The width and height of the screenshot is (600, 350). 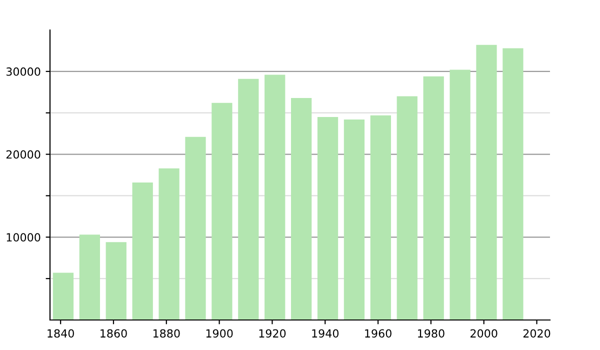 I want to click on x-tick-label: 1860, so click(x=113, y=333).